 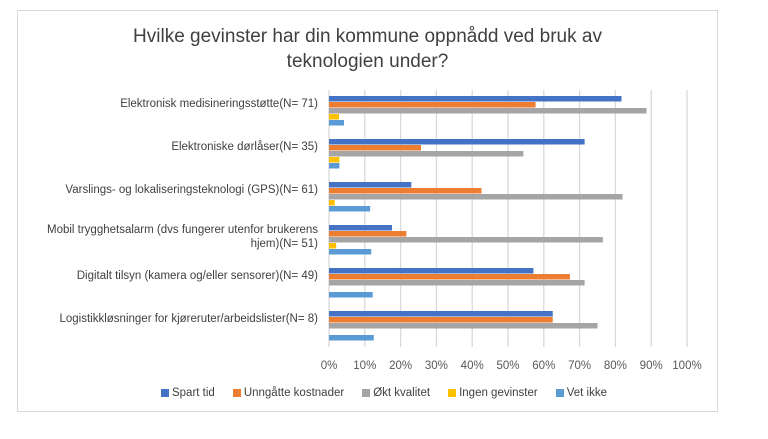 I want to click on legend-item: Spart tid, so click(x=187, y=393).